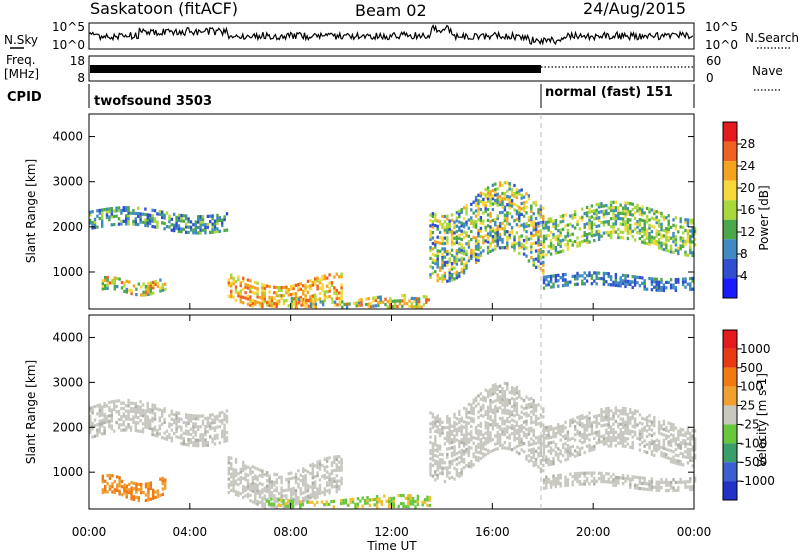 The image size is (800, 558). What do you see at coordinates (694, 532) in the screenshot?
I see `x-tick-label: 00:00` at bounding box center [694, 532].